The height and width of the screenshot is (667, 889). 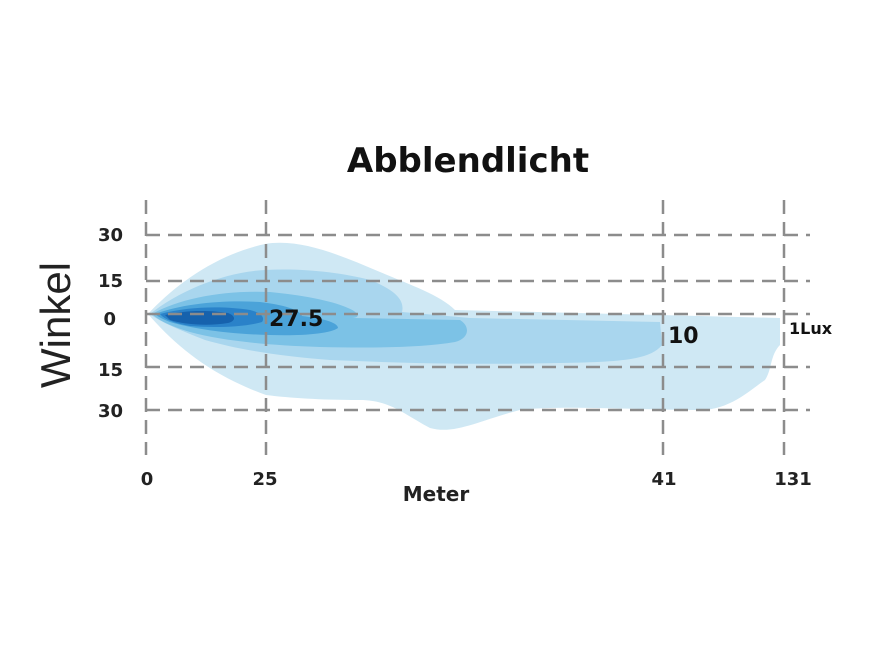 What do you see at coordinates (264, 479) in the screenshot?
I see `x-tick-label: 25` at bounding box center [264, 479].